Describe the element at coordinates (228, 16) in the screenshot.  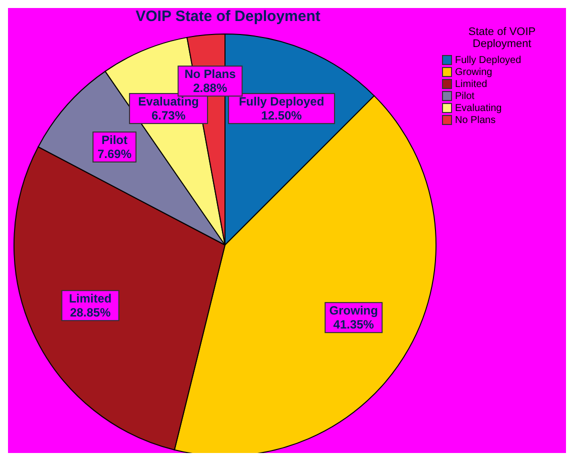
I see `chart-title: VOIP State of Deployment` at that location.